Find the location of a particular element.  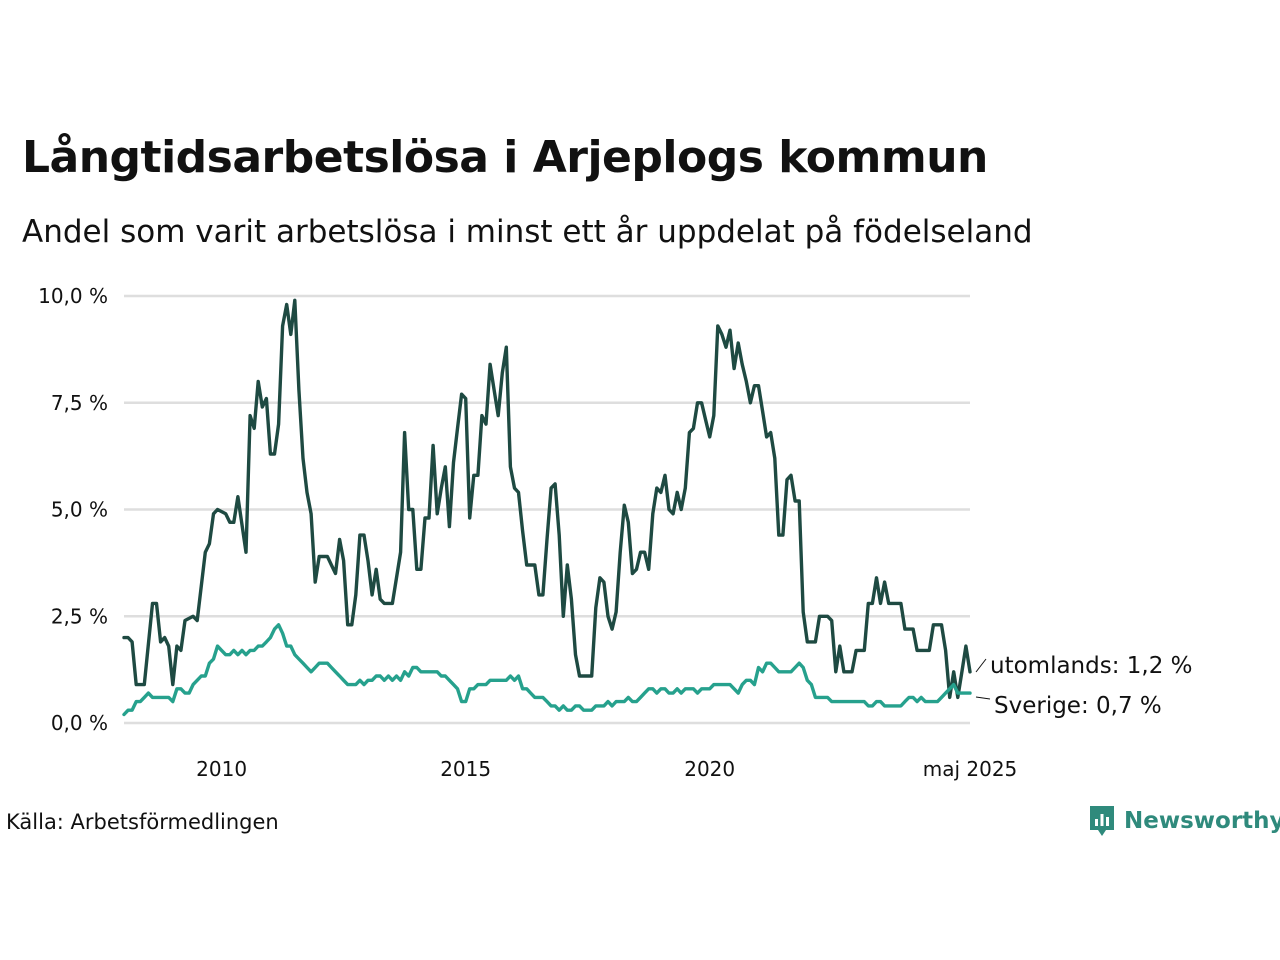

y-tick-label: 10,0 % is located at coordinates (73, 296).